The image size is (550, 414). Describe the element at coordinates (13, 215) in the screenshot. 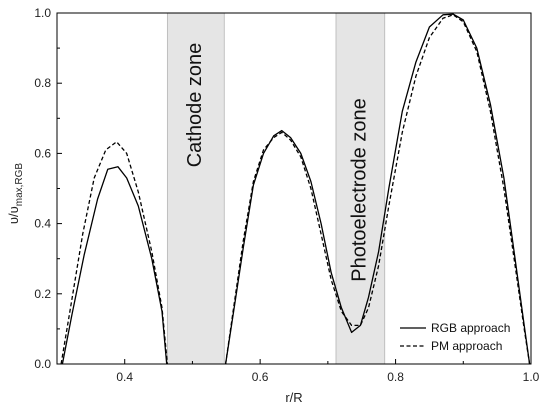

I see `y-axis-title-main: υ/υ` at that location.